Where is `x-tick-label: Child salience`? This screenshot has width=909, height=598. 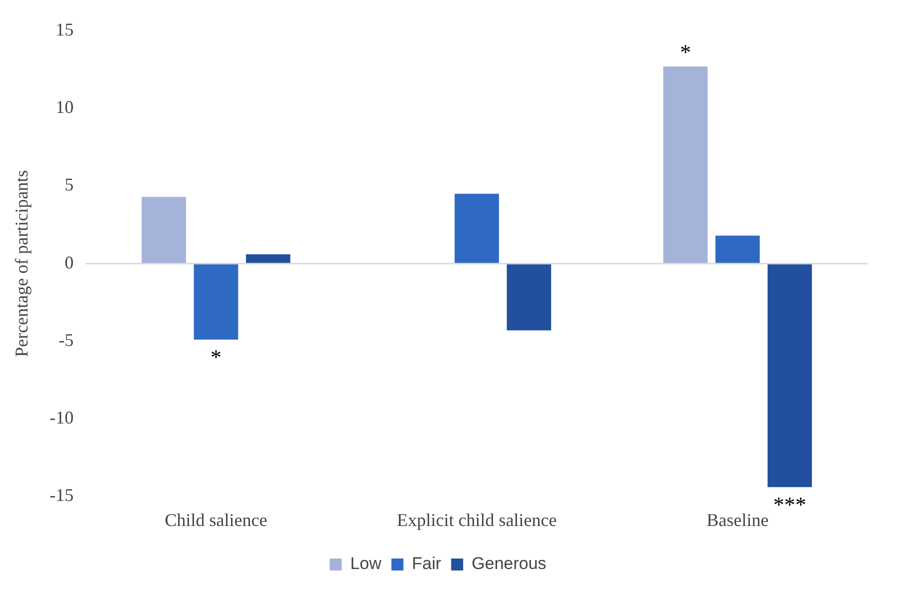 x-tick-label: Child salience is located at coordinates (216, 520).